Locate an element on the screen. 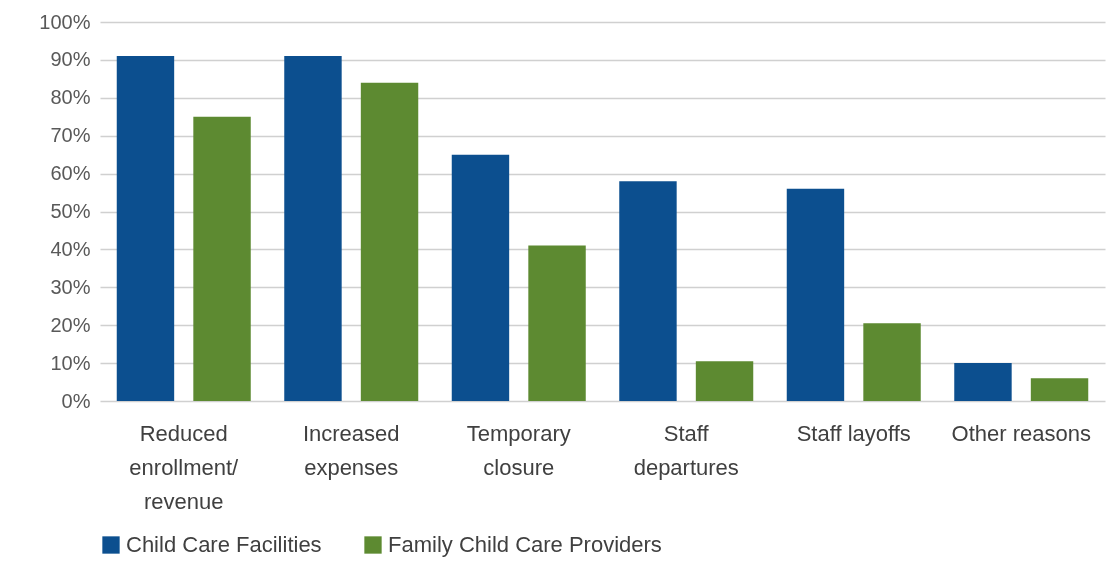  legend-label: Child Care Facilities is located at coordinates (224, 544).